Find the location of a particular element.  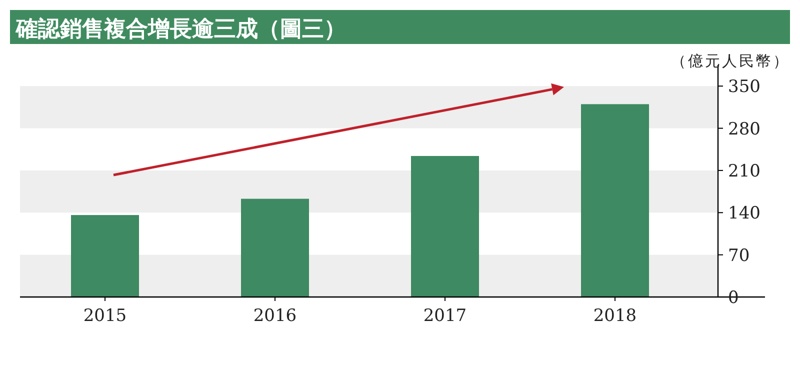

y-tick-label: 350 is located at coordinates (744, 87).